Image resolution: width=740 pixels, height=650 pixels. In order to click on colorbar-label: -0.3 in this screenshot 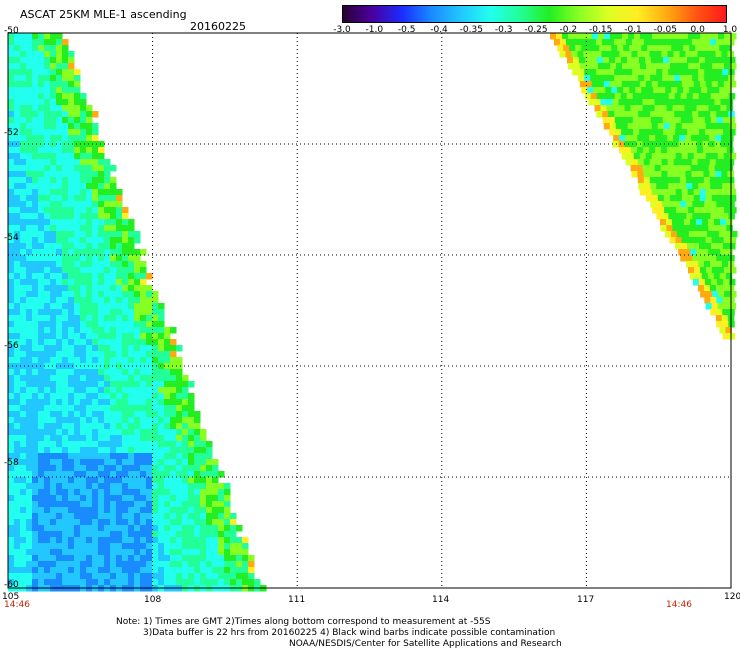, I will do `click(503, 30)`.